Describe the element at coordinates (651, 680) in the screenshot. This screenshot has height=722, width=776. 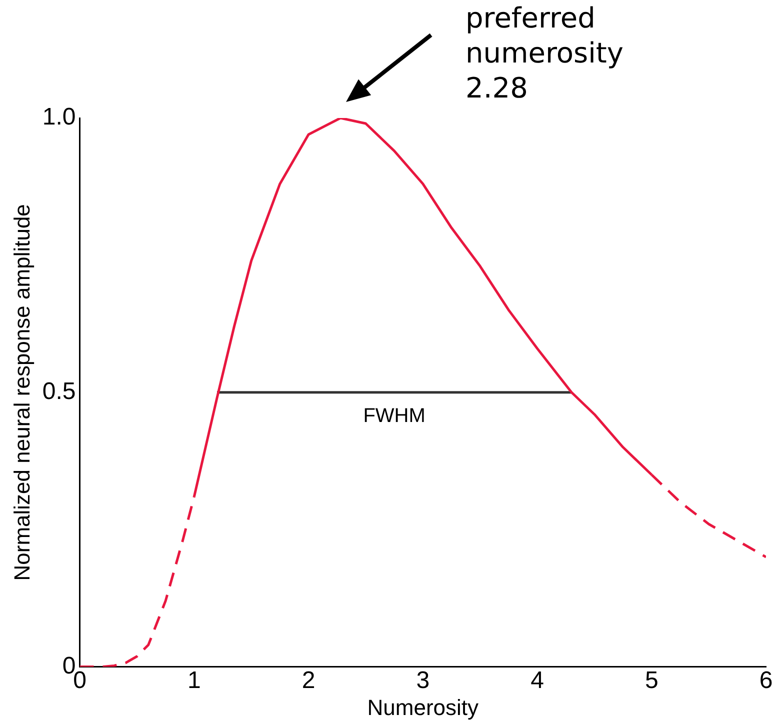
I see `x-tick-label: 5` at that location.